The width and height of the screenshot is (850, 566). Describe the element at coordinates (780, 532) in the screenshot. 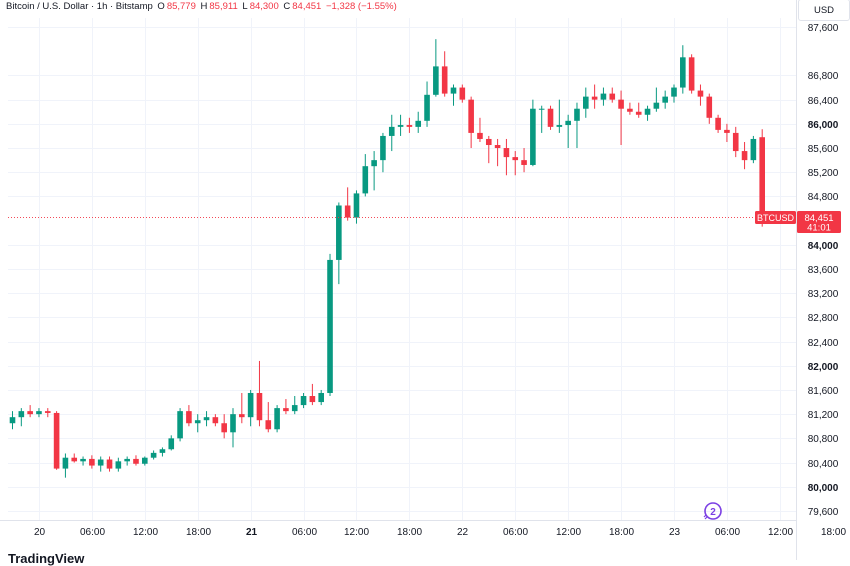

I see `x-tick-label: 12:00` at that location.